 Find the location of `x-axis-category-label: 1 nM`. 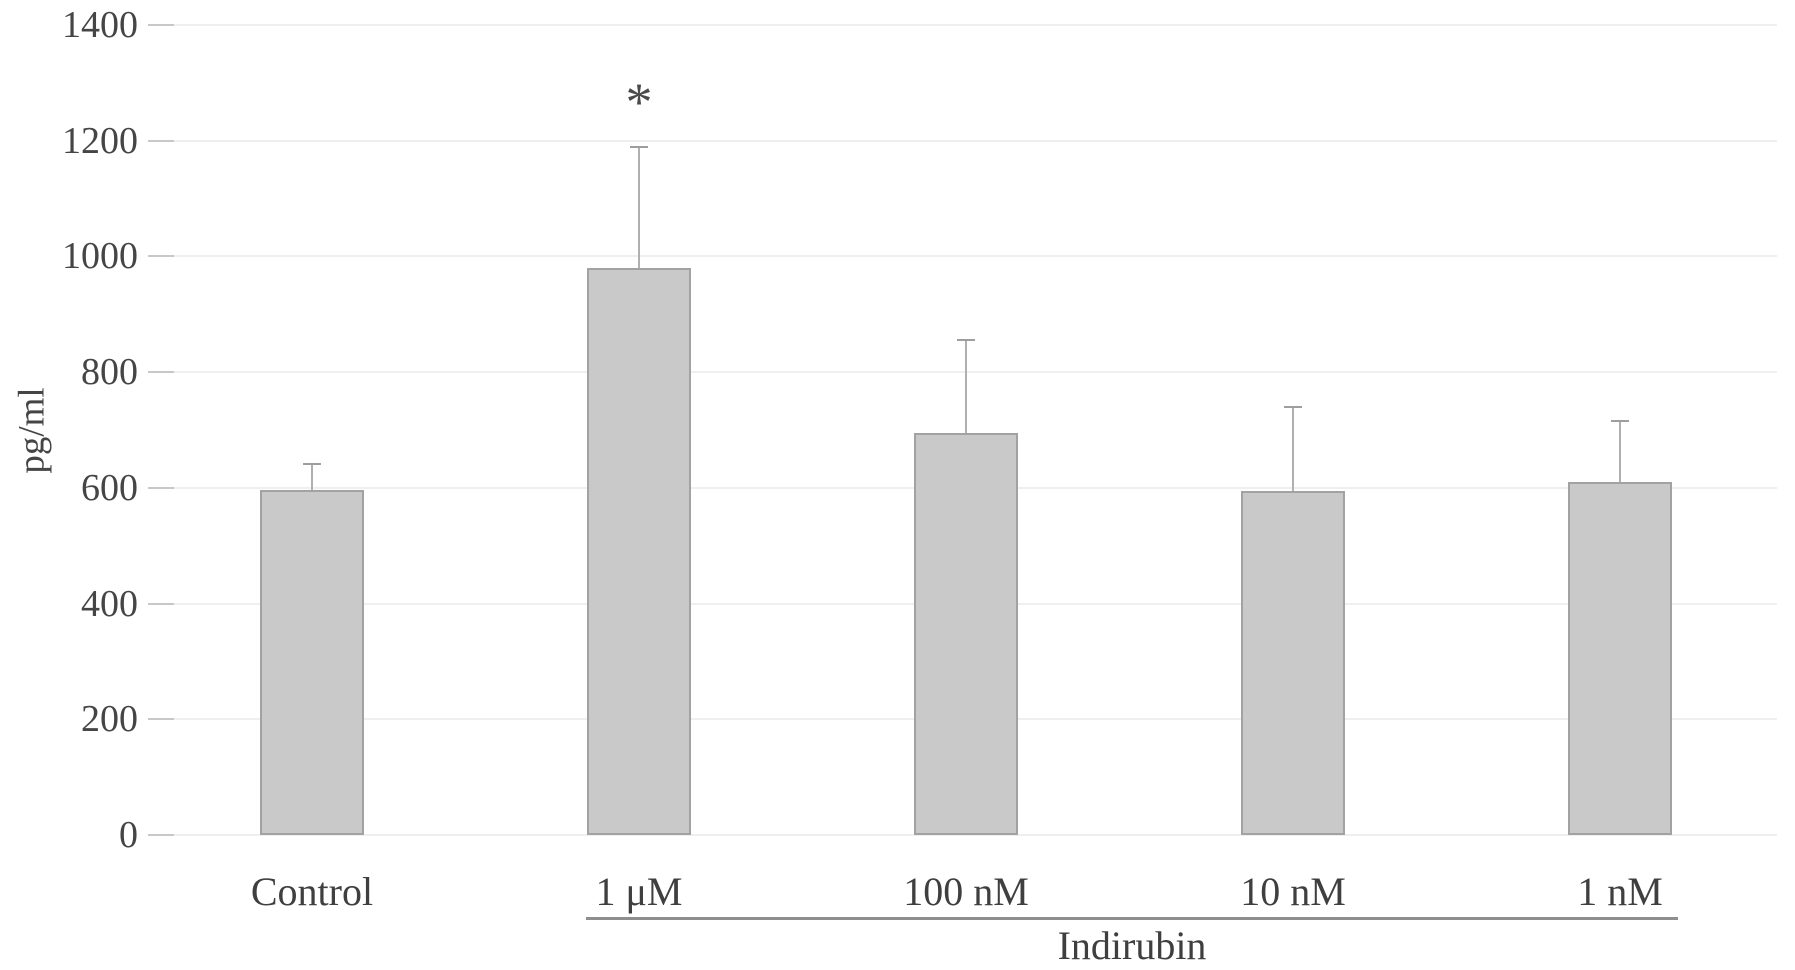

x-axis-category-label: 1 nM is located at coordinates (1620, 891).